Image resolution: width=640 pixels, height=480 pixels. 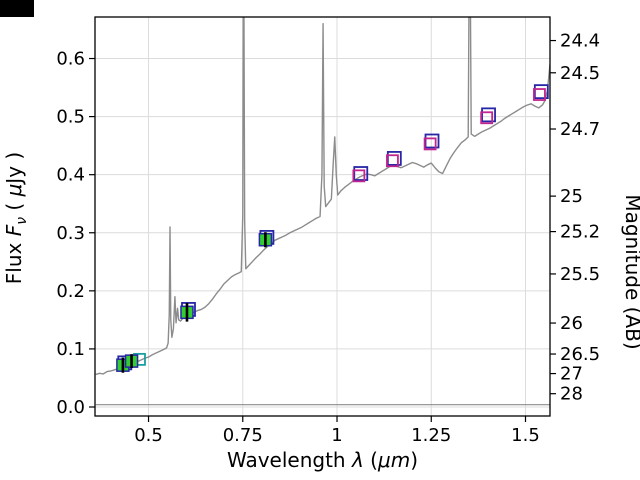 I want to click on y-axis-label-right-text: Magnitude (AB), so click(x=630, y=272).